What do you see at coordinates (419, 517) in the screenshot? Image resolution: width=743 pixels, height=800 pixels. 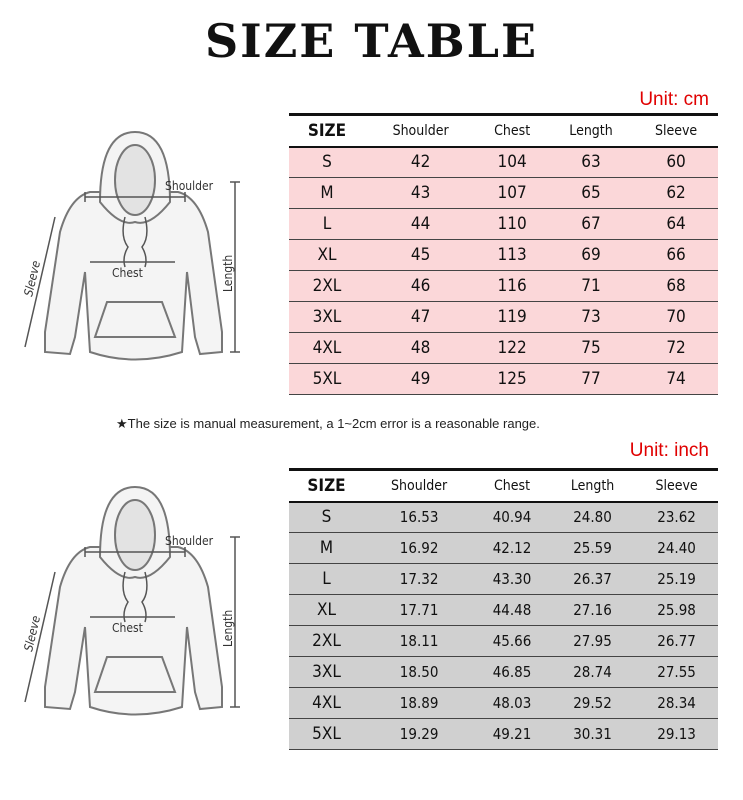 I see `value-cell: 16.53` at bounding box center [419, 517].